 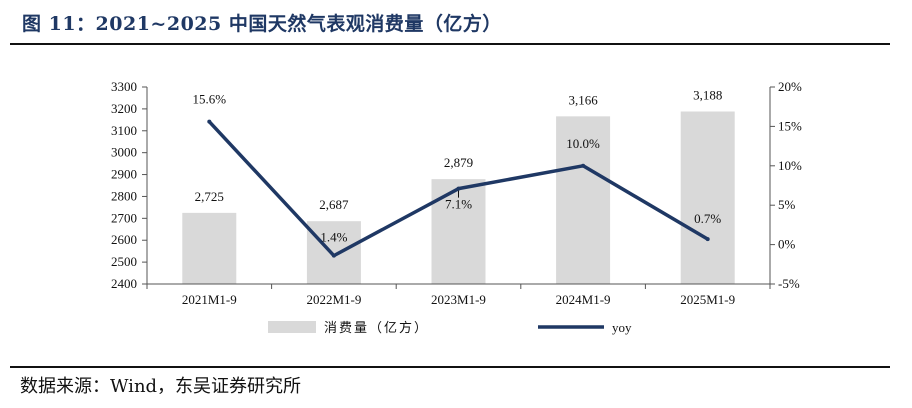 What do you see at coordinates (583, 143) in the screenshot?
I see `yoy-data-label: 10.0%` at bounding box center [583, 143].